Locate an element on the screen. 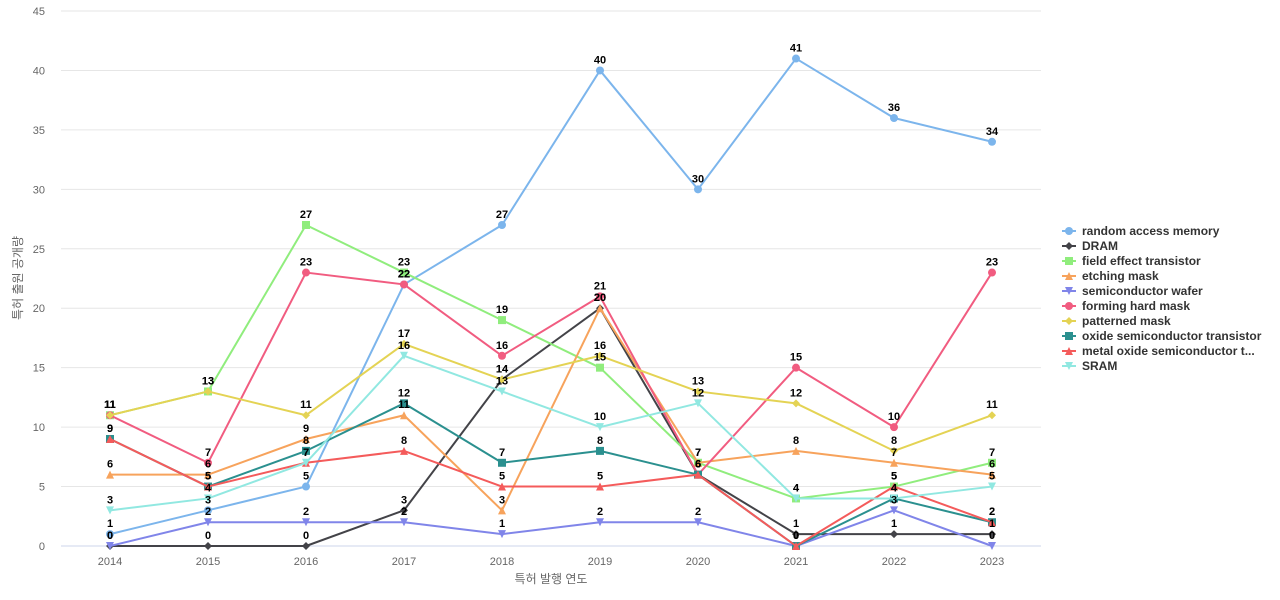  legend-item: oxide semiconductor transistor is located at coordinates (1162, 336).